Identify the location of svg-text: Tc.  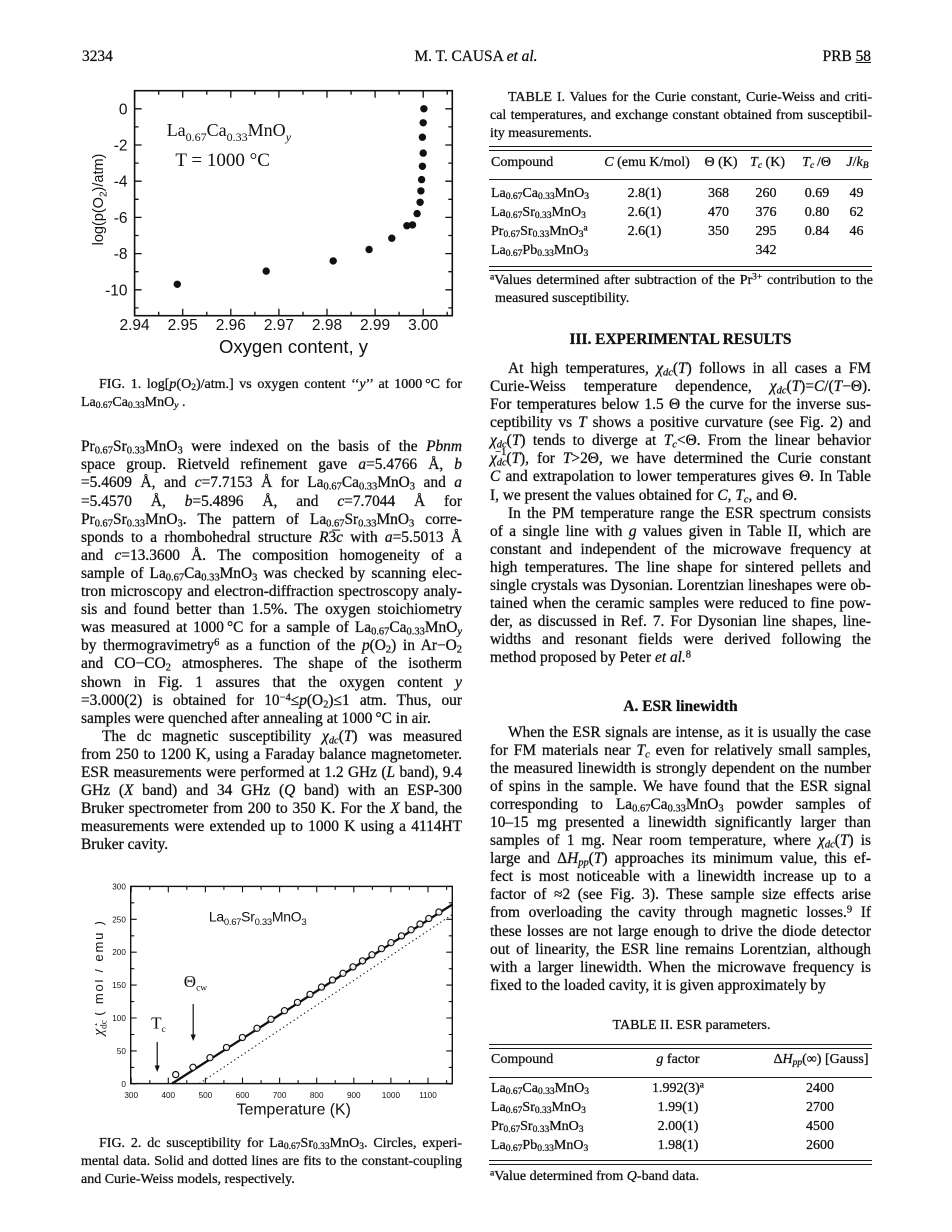
(158, 1024).